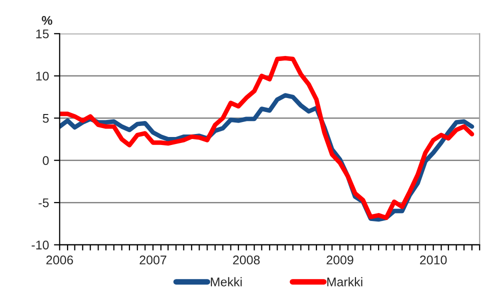 The height and width of the screenshot is (306, 497). I want to click on y-tick-label: -5, so click(43, 203).